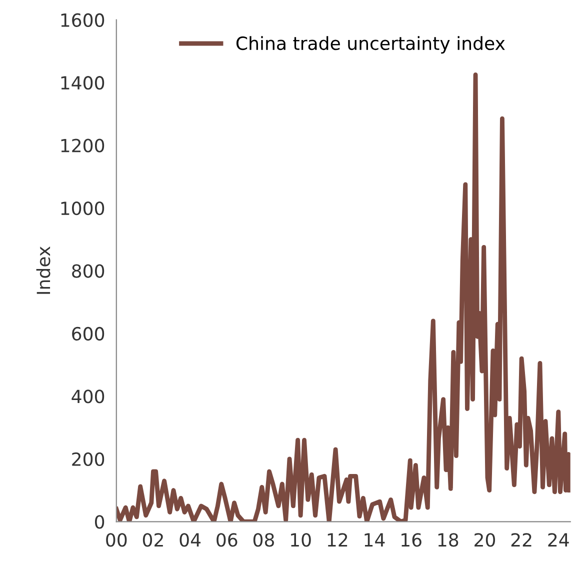  I want to click on x-tick-label: 06, so click(227, 540).